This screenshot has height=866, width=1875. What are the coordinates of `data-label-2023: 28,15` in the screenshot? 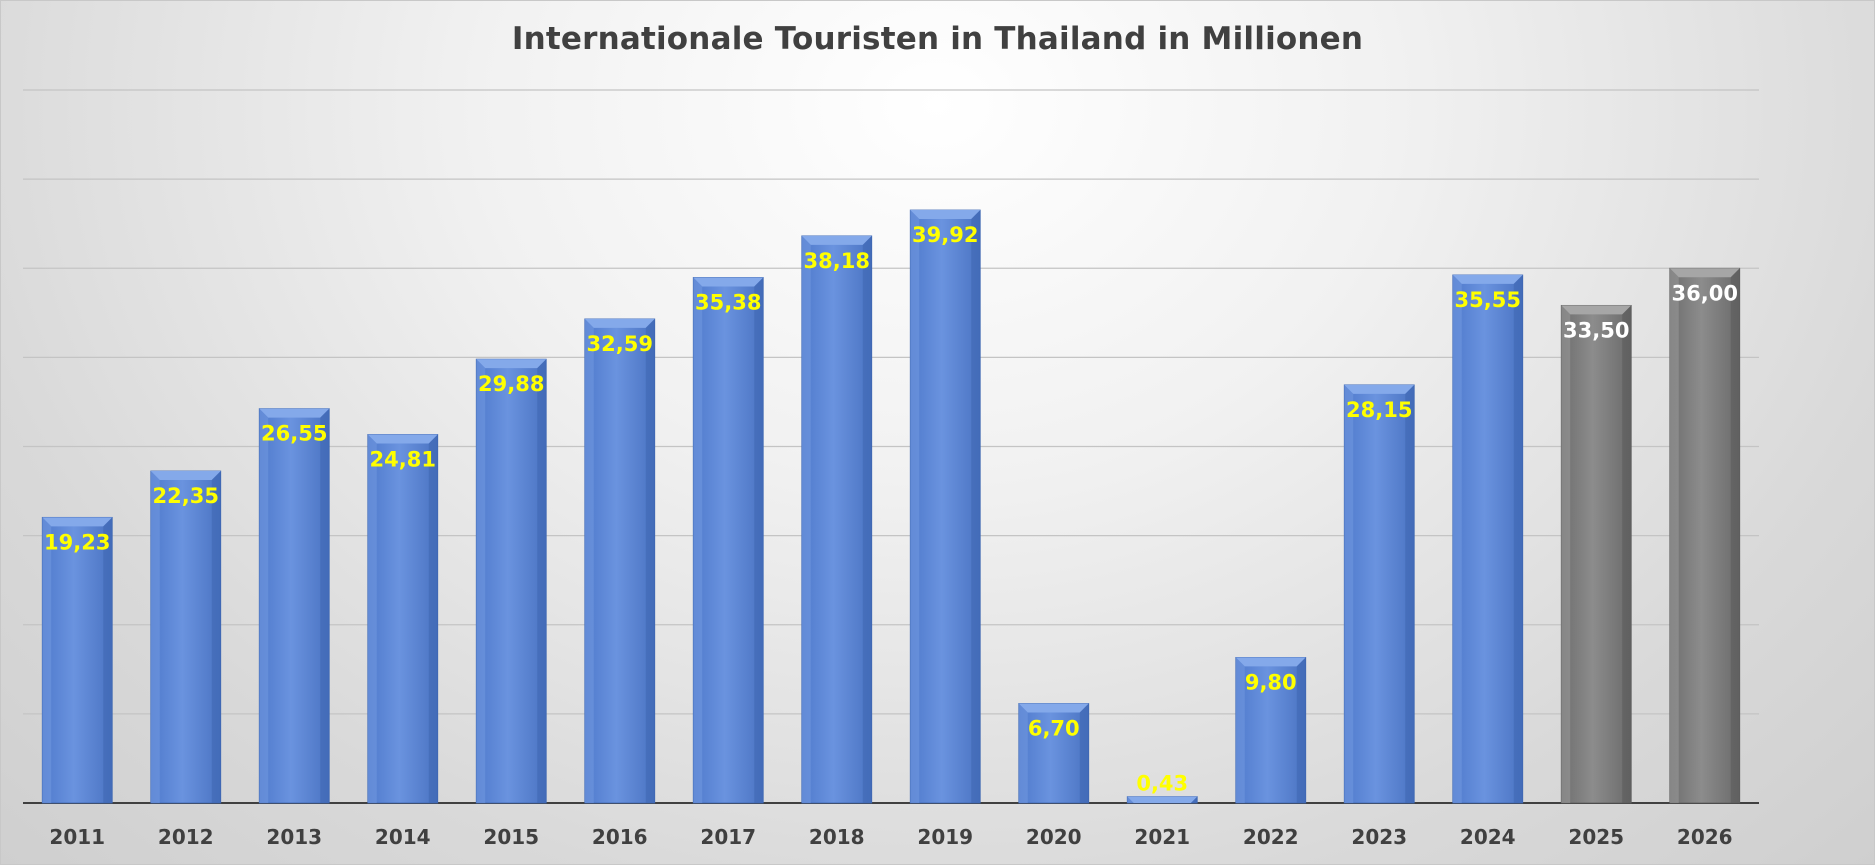 It's located at (1379, 410).